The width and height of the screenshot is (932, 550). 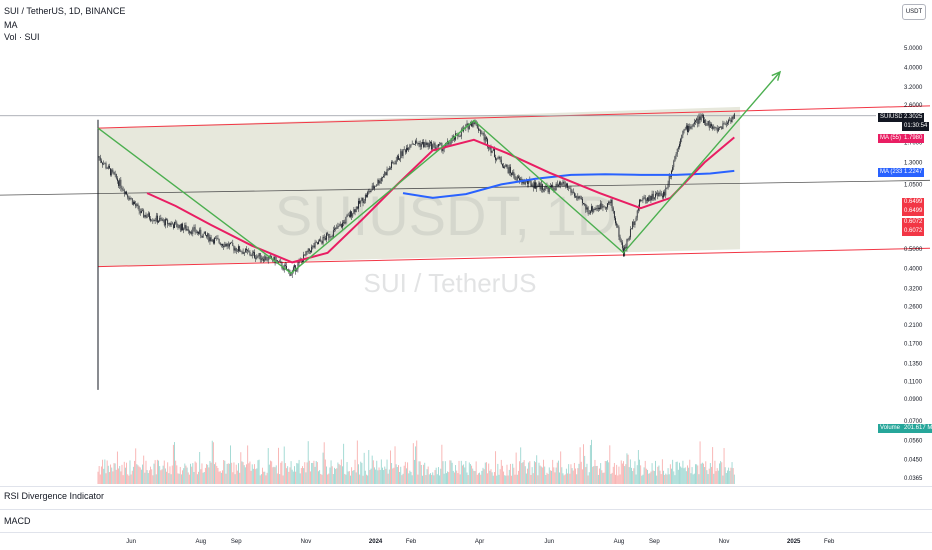 I want to click on ma233-line, so click(x=568, y=184).